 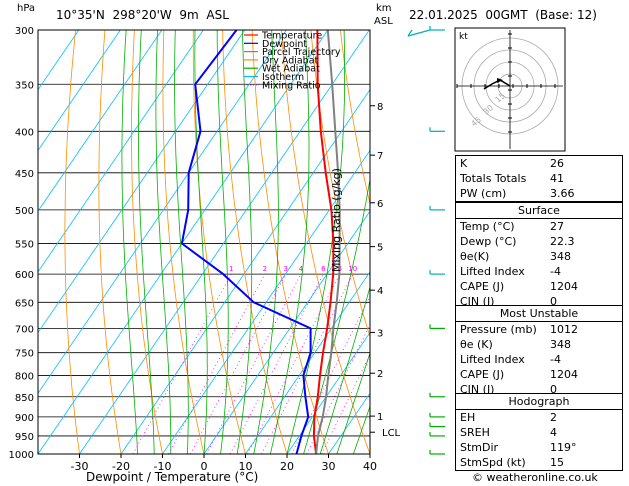 I want to click on index-value: 41, so click(x=557, y=178).